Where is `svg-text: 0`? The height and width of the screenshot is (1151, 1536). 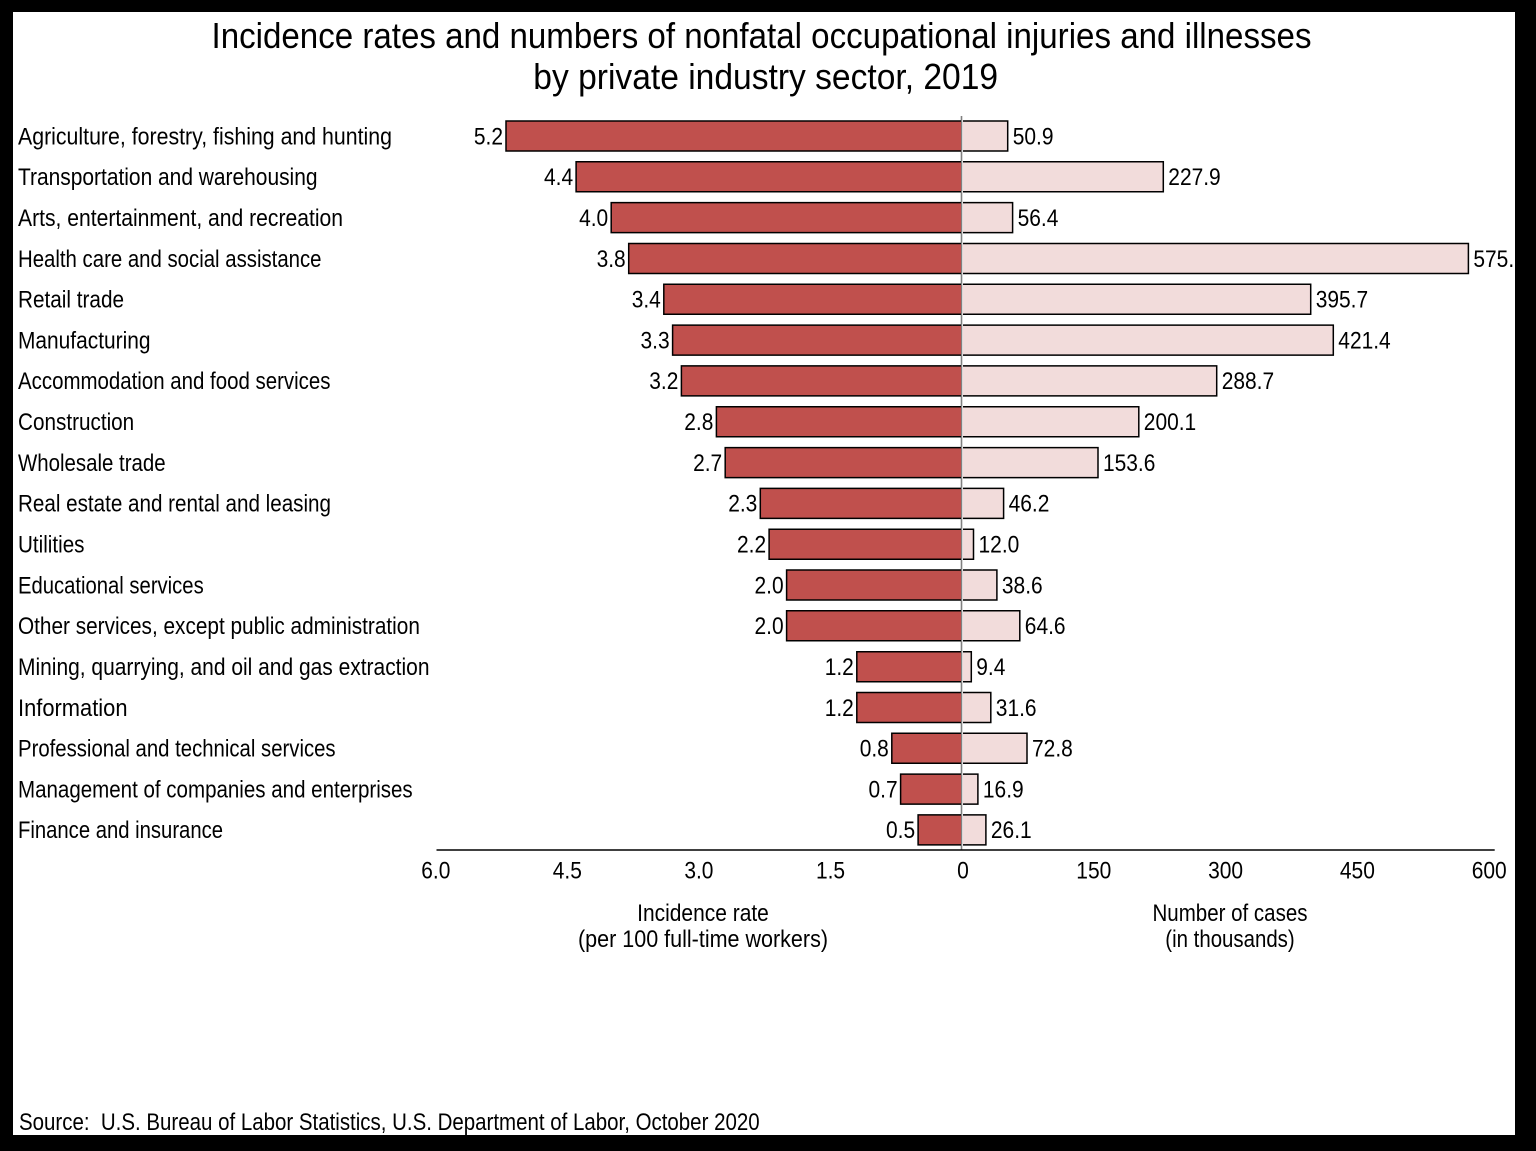
svg-text: 0 is located at coordinates (963, 871).